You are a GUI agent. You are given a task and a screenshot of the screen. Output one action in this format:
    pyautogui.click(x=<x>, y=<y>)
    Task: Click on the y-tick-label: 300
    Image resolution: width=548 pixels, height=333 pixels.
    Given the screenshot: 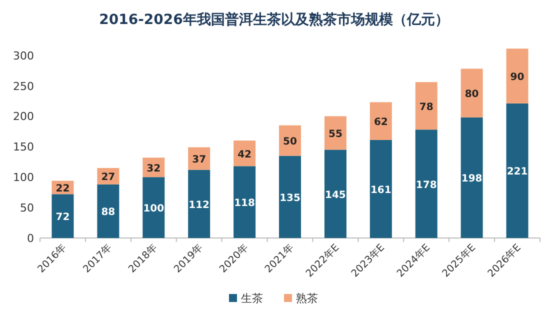 What is the action you would take?
    pyautogui.click(x=23, y=55)
    